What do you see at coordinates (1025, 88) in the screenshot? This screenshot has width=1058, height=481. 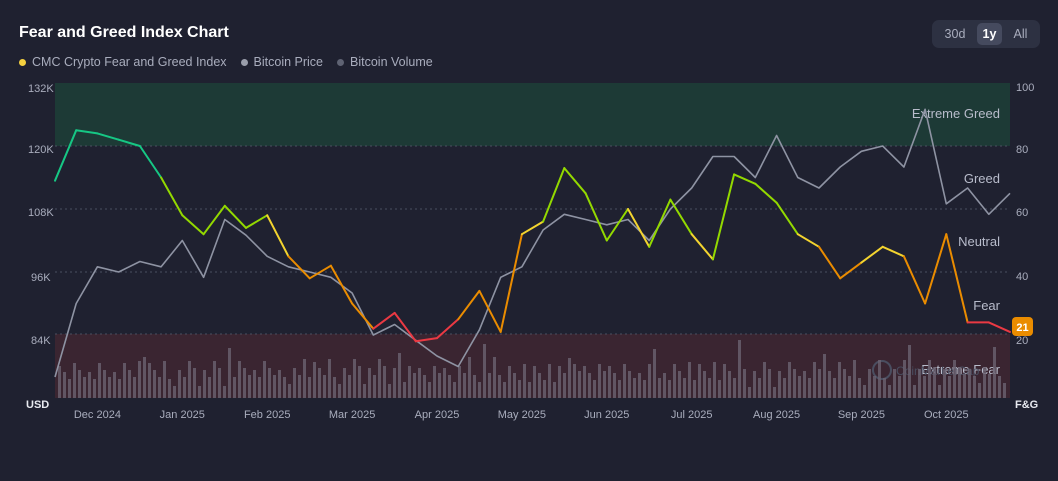 I see `fg-tick-100: 100` at bounding box center [1025, 88].